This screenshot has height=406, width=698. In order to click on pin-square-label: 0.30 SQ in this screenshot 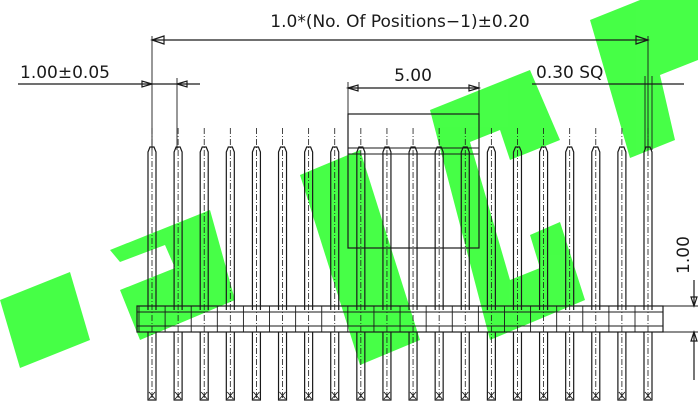, I will do `click(569, 73)`.